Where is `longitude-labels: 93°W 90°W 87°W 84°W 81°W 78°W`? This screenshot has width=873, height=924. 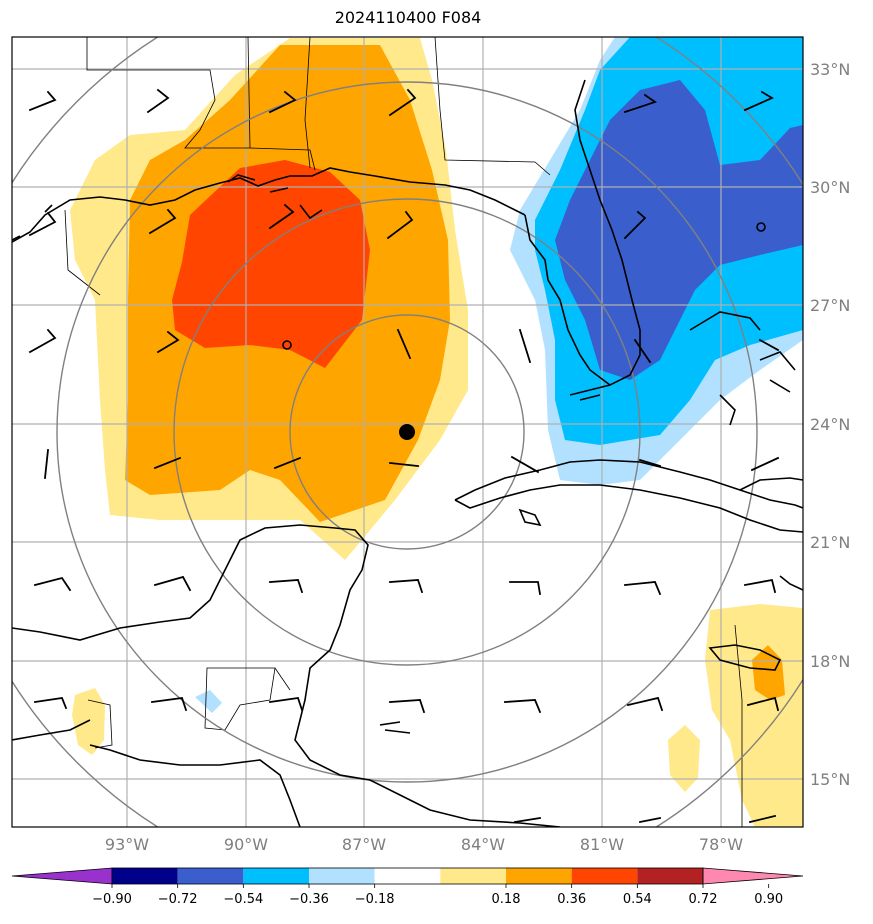 longitude-labels: 93°W 90°W 87°W 84°W 81°W 78°W is located at coordinates (424, 844).